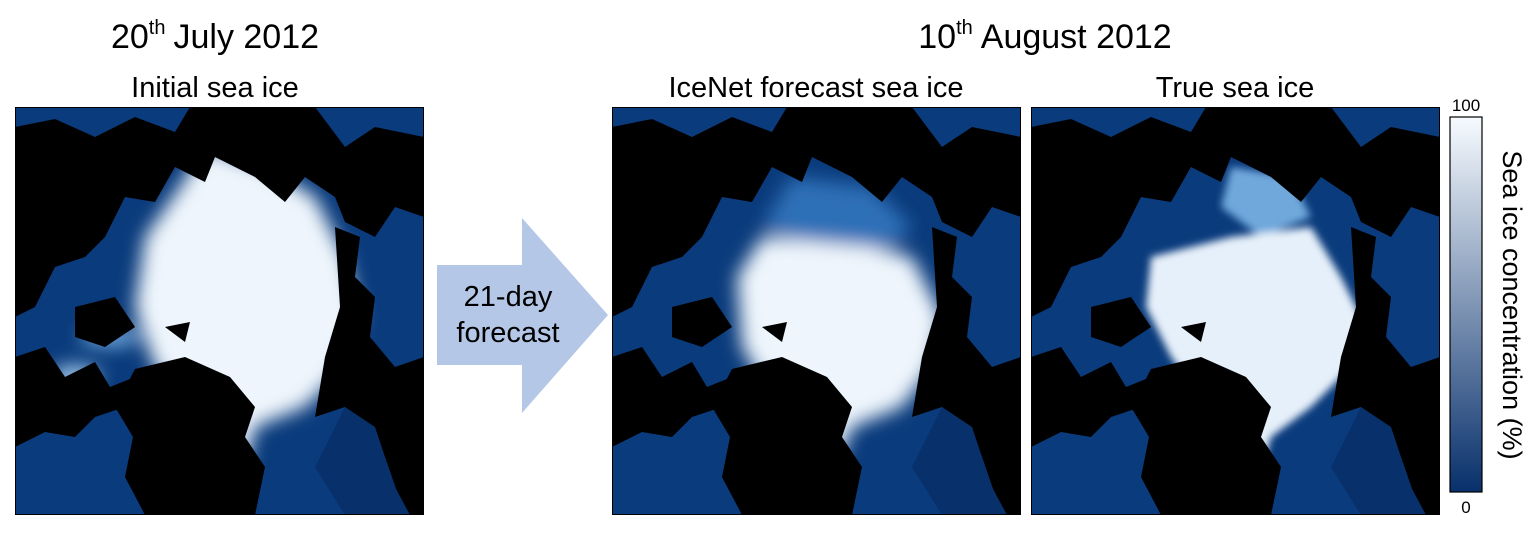 This screenshot has height=533, width=1536. I want to click on colorbar-label: Sea ice concentration (%), so click(1512, 304).